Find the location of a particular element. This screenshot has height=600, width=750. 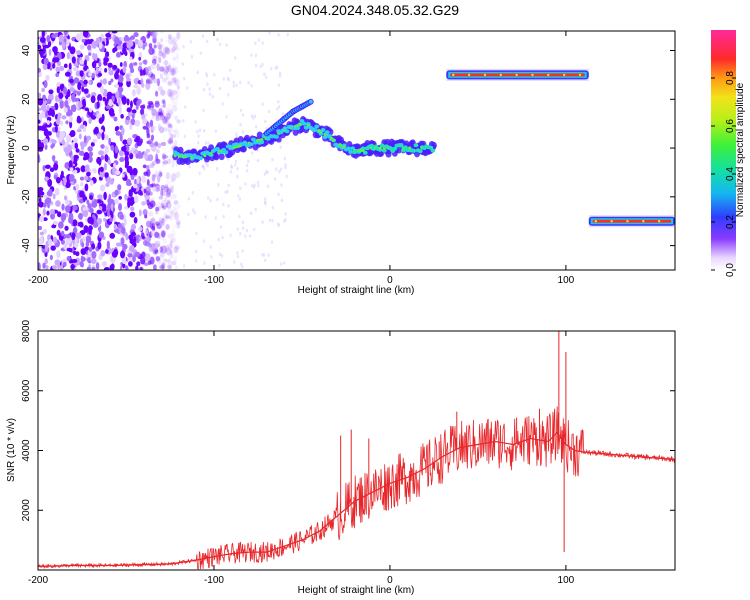

spectrogram-x-label: Height of straight line (km) is located at coordinates (356, 290).